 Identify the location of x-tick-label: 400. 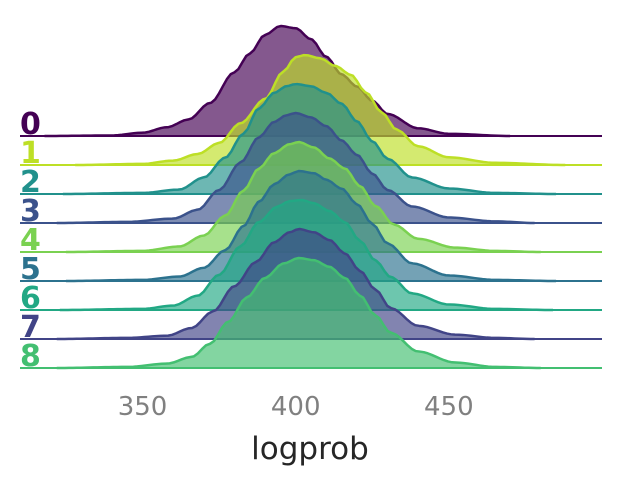
(296, 407).